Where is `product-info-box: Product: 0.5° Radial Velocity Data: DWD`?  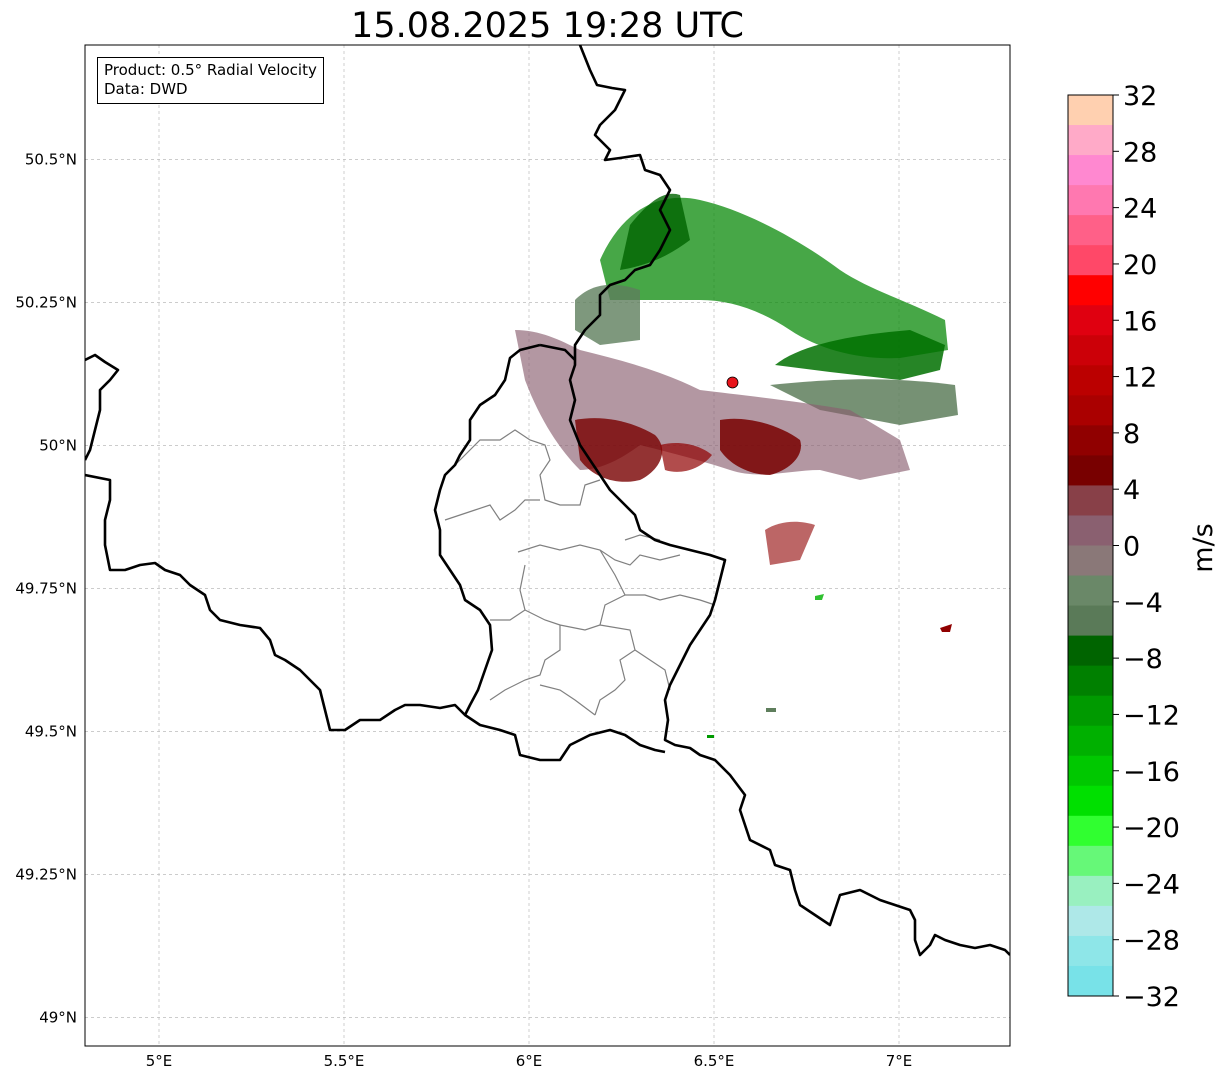
product-info-box: Product: 0.5° Radial Velocity Data: DWD is located at coordinates (210, 80).